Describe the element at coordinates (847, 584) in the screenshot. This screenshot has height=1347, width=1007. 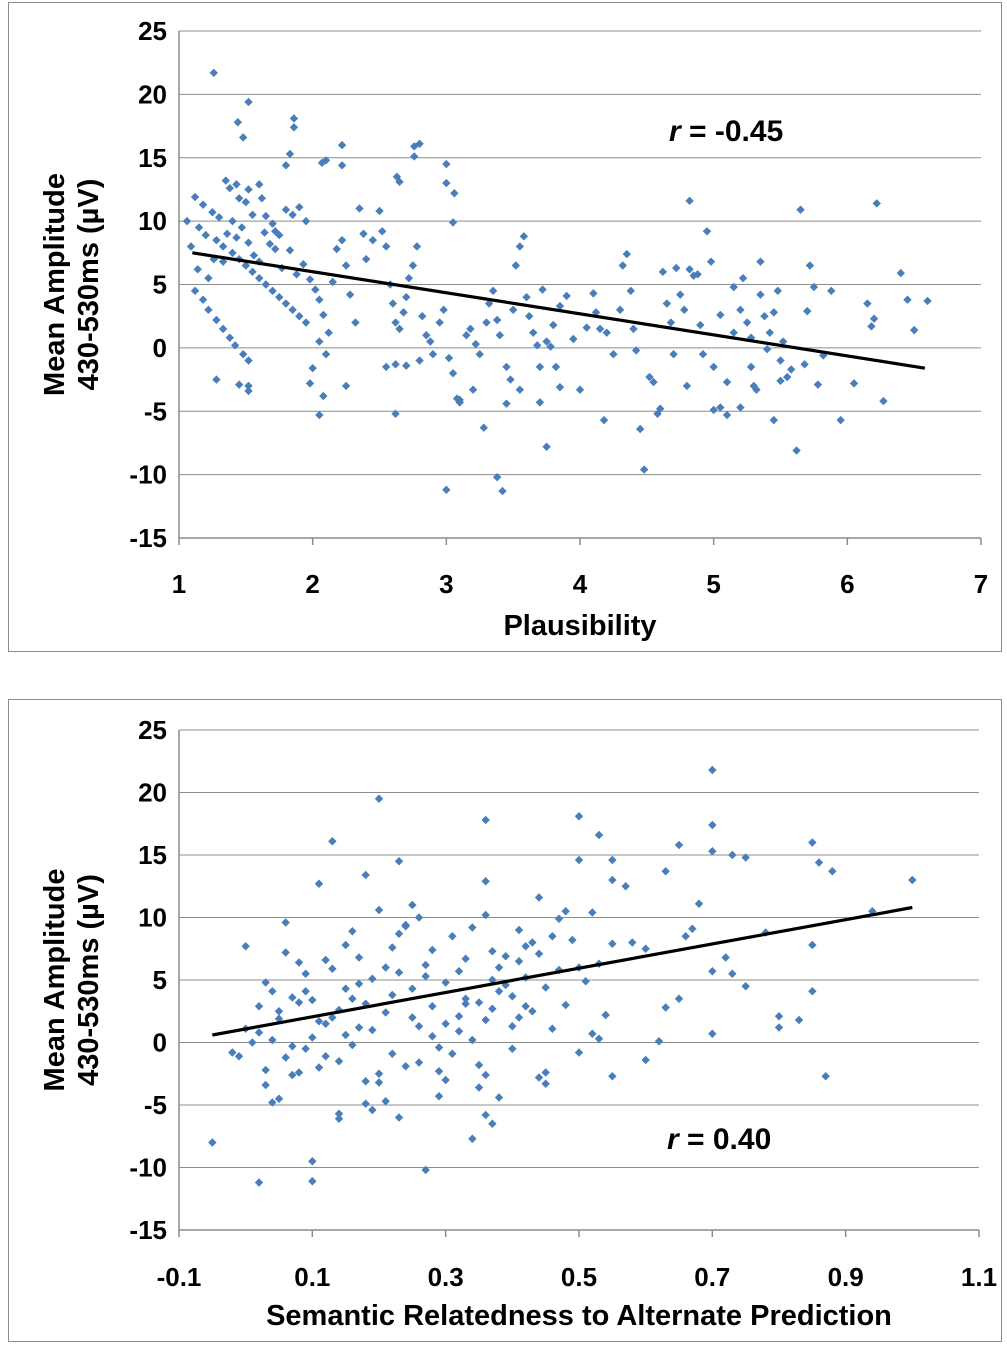
I see `x-tick-label: 6` at that location.